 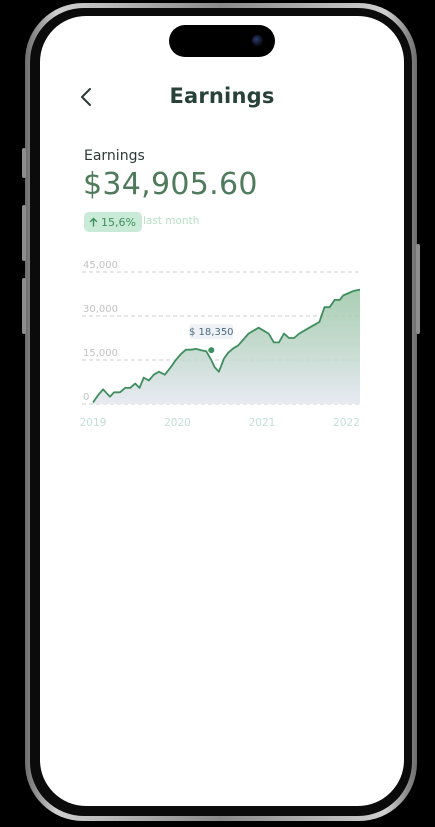 I want to click on header: Earnings, so click(x=222, y=97).